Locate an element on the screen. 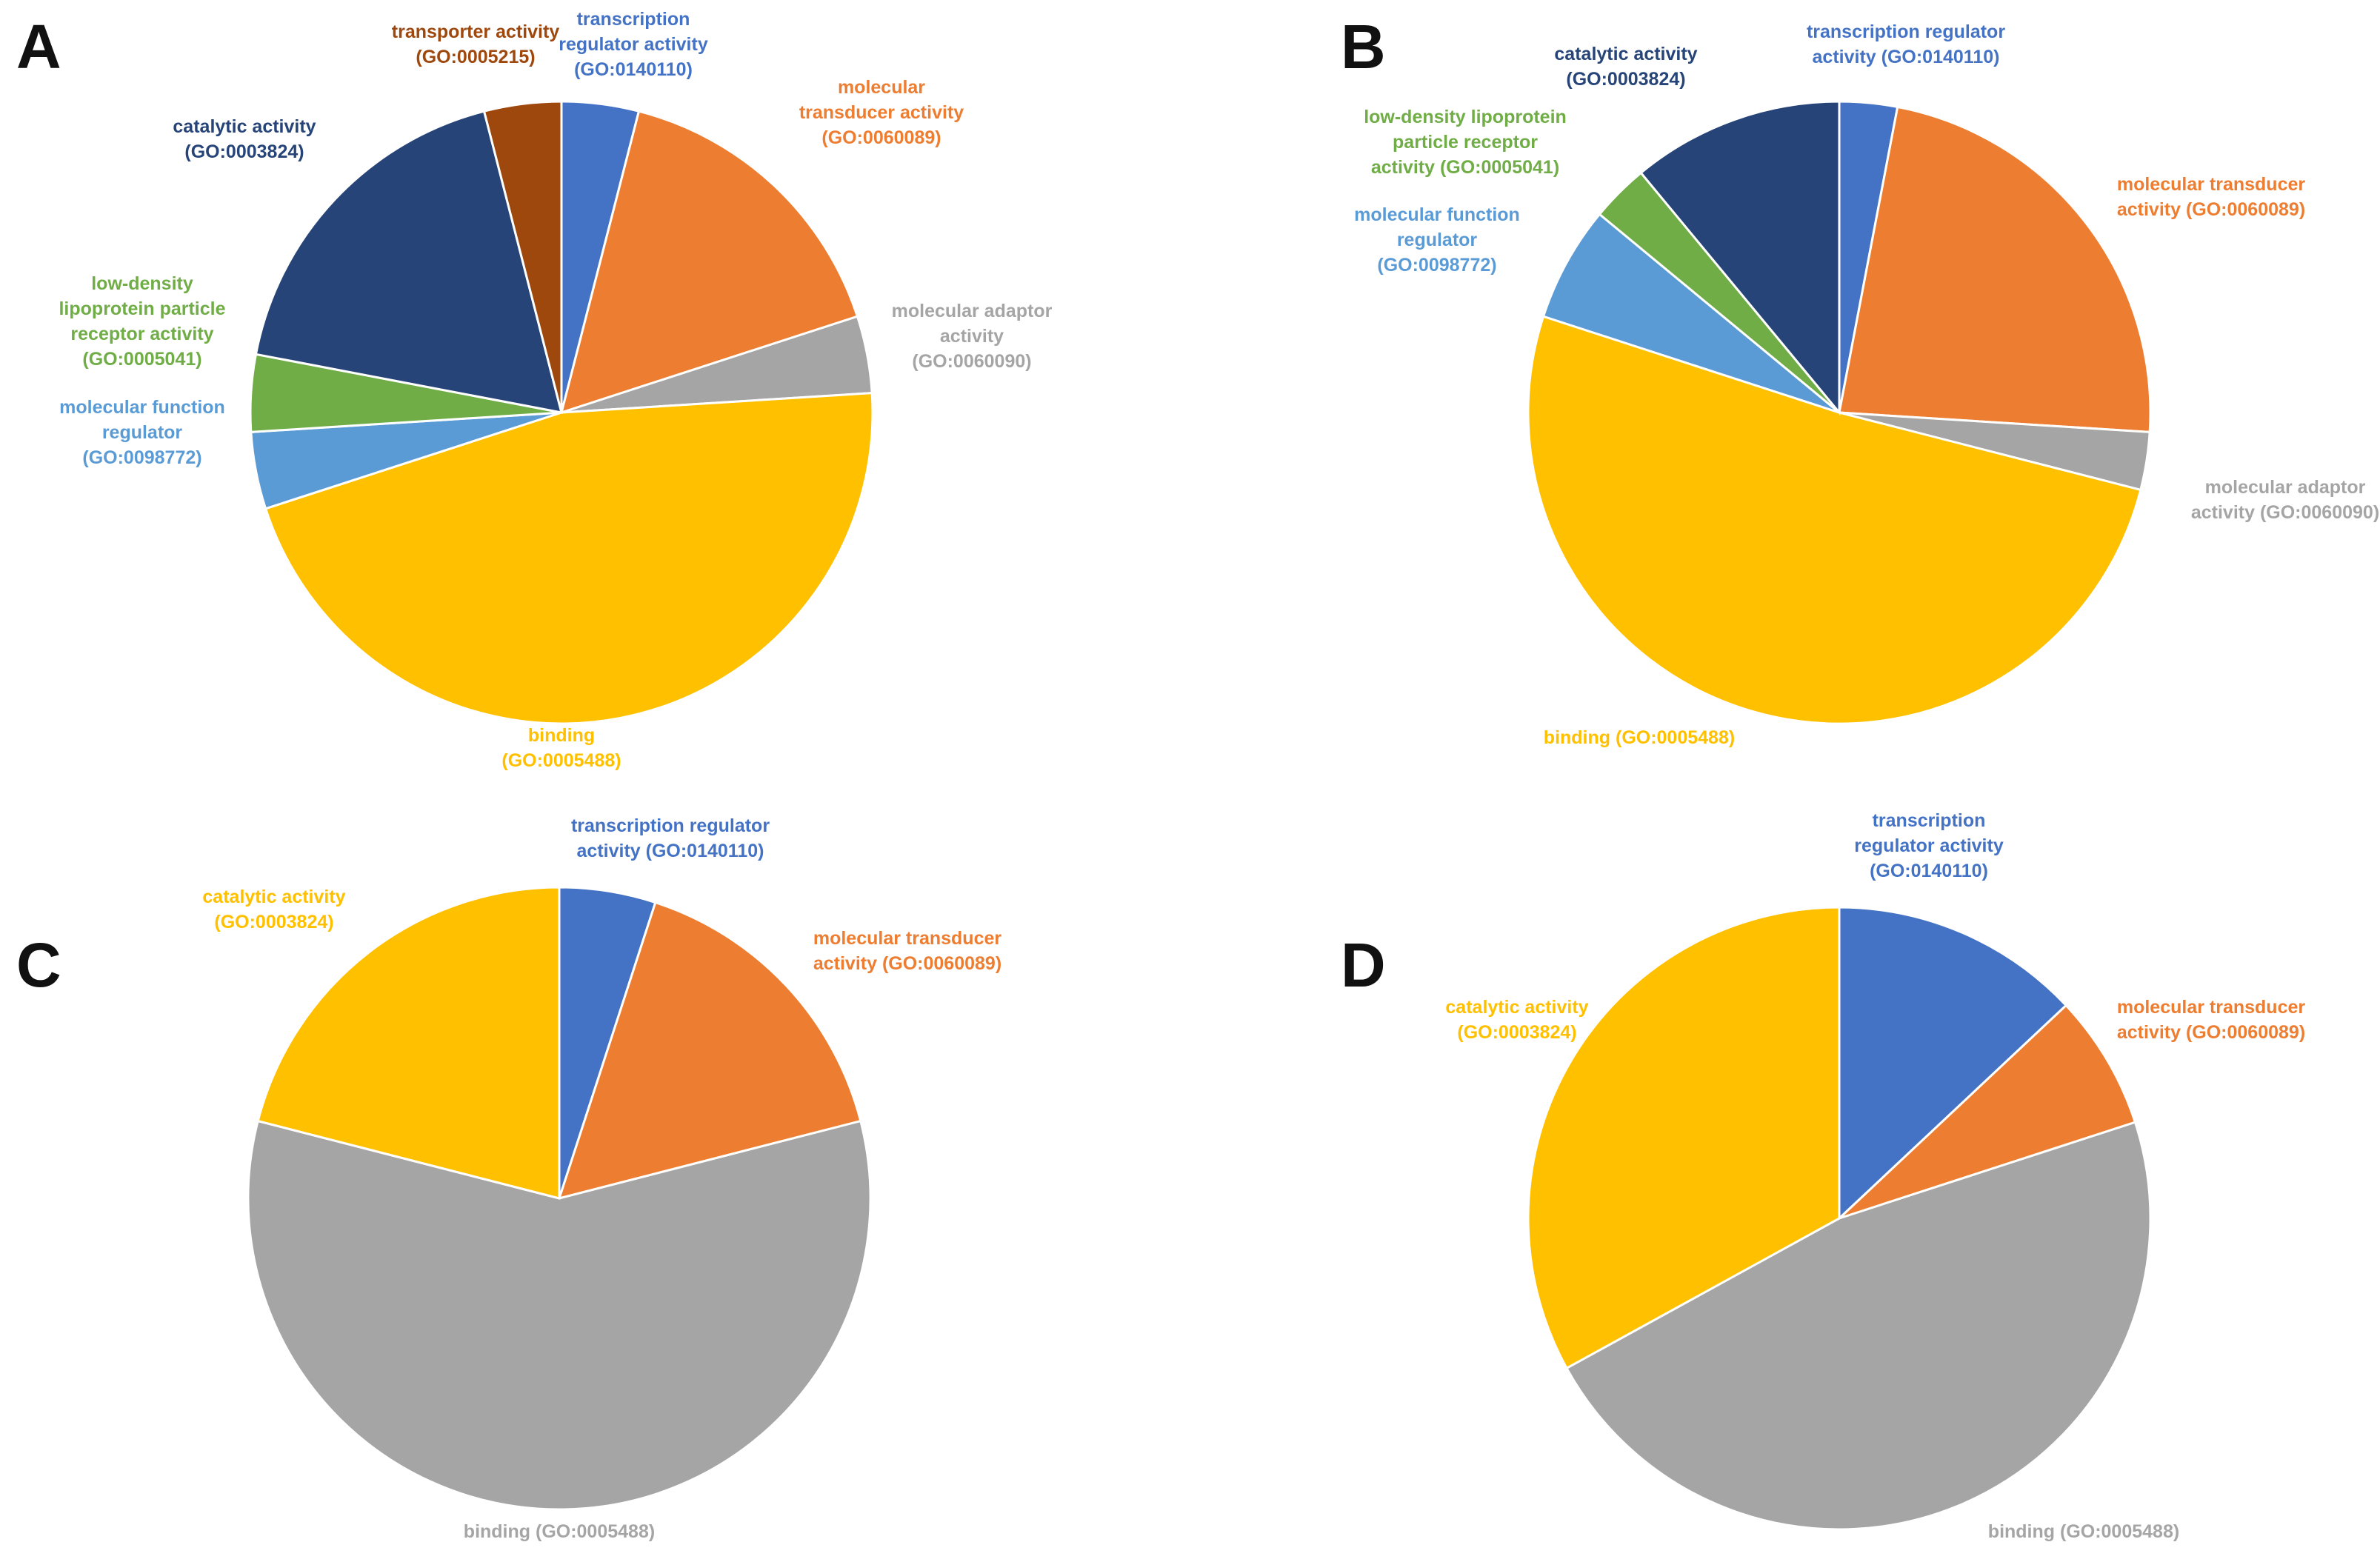 The height and width of the screenshot is (1562, 2380). slice-label-a-bind: binding (GO:0005488) is located at coordinates (561, 748).